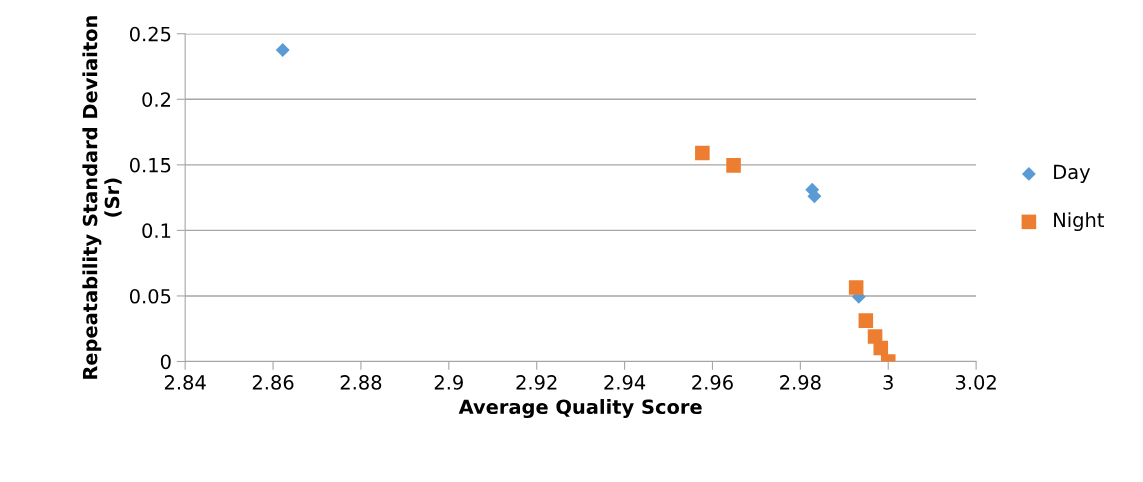 This screenshot has width=1143, height=482. What do you see at coordinates (1072, 174) in the screenshot?
I see `legend-label: Day` at bounding box center [1072, 174].